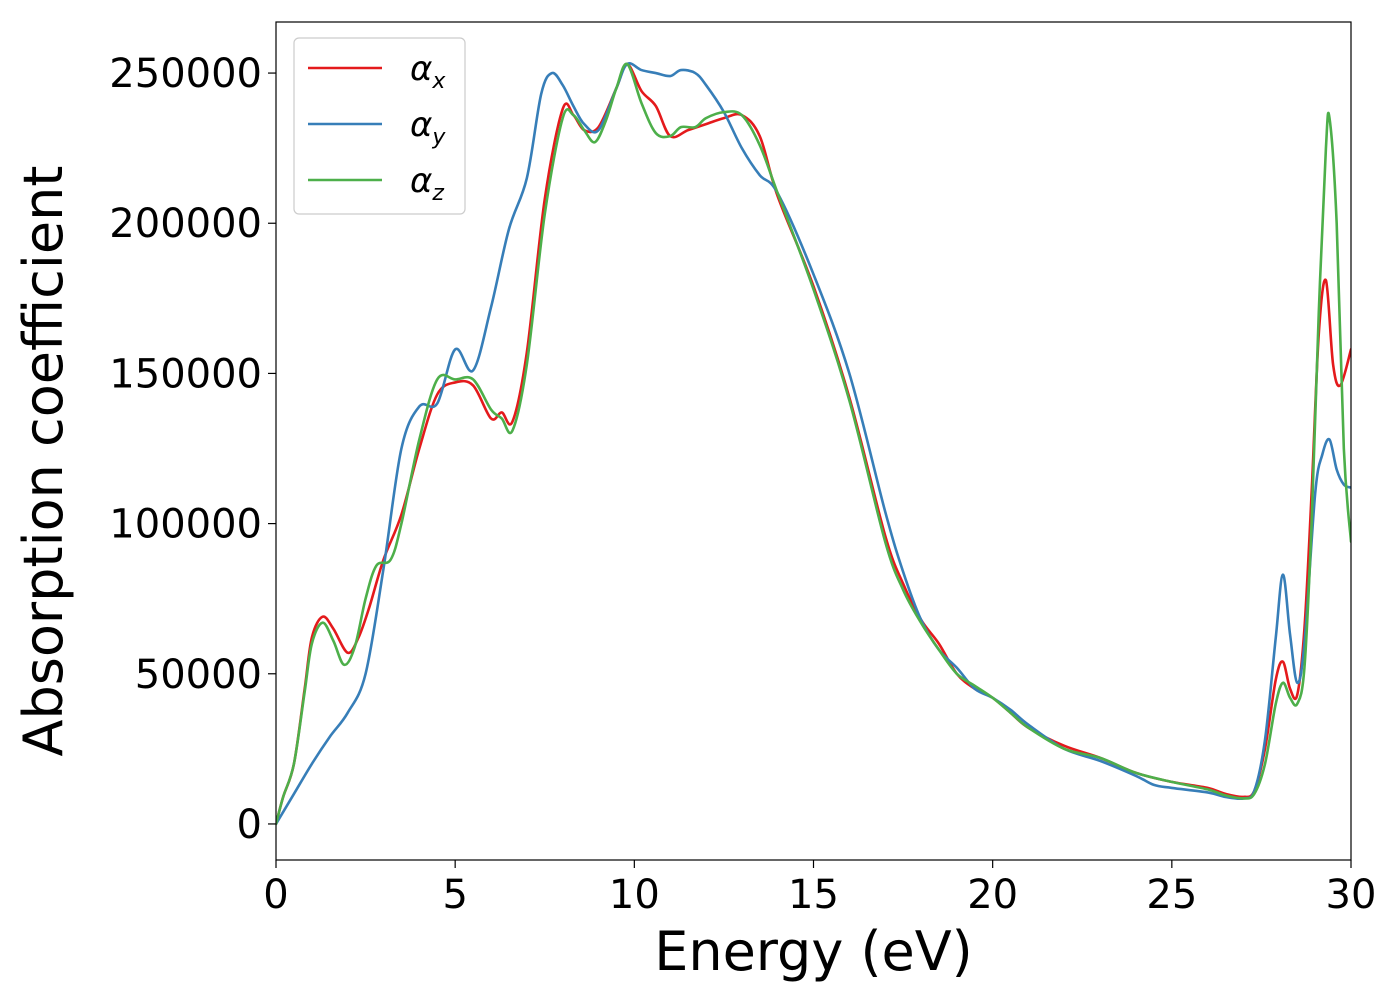 The width and height of the screenshot is (1400, 1000). Describe the element at coordinates (43, 461) in the screenshot. I see `y-axis-title: Absorption coefficient` at that location.